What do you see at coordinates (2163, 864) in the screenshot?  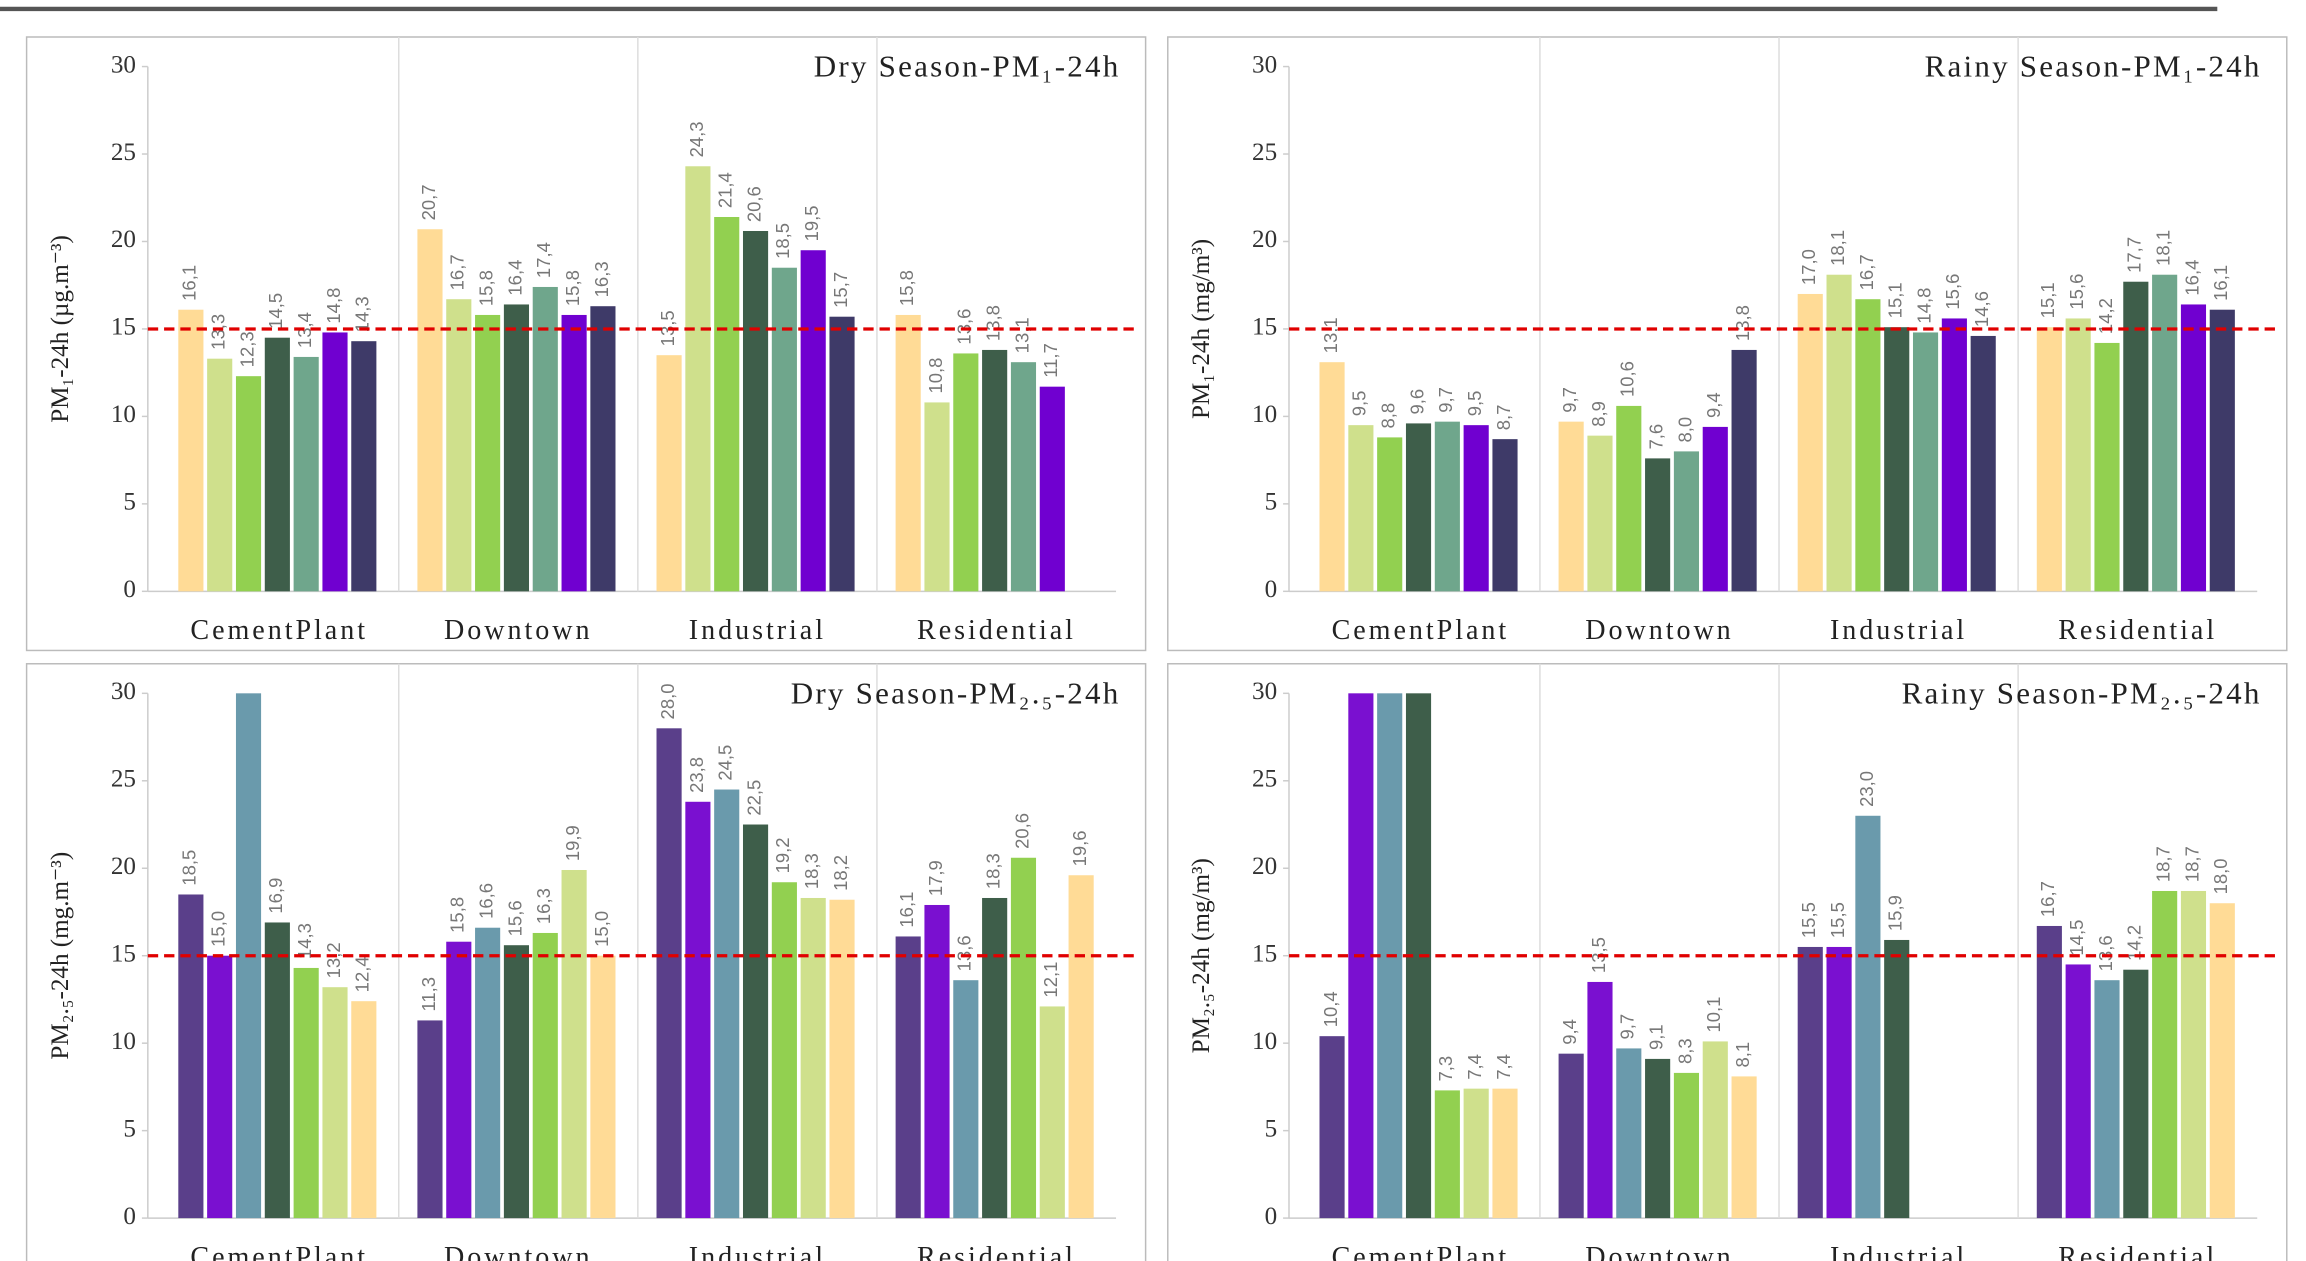 I see `value-label: 18,7` at bounding box center [2163, 864].